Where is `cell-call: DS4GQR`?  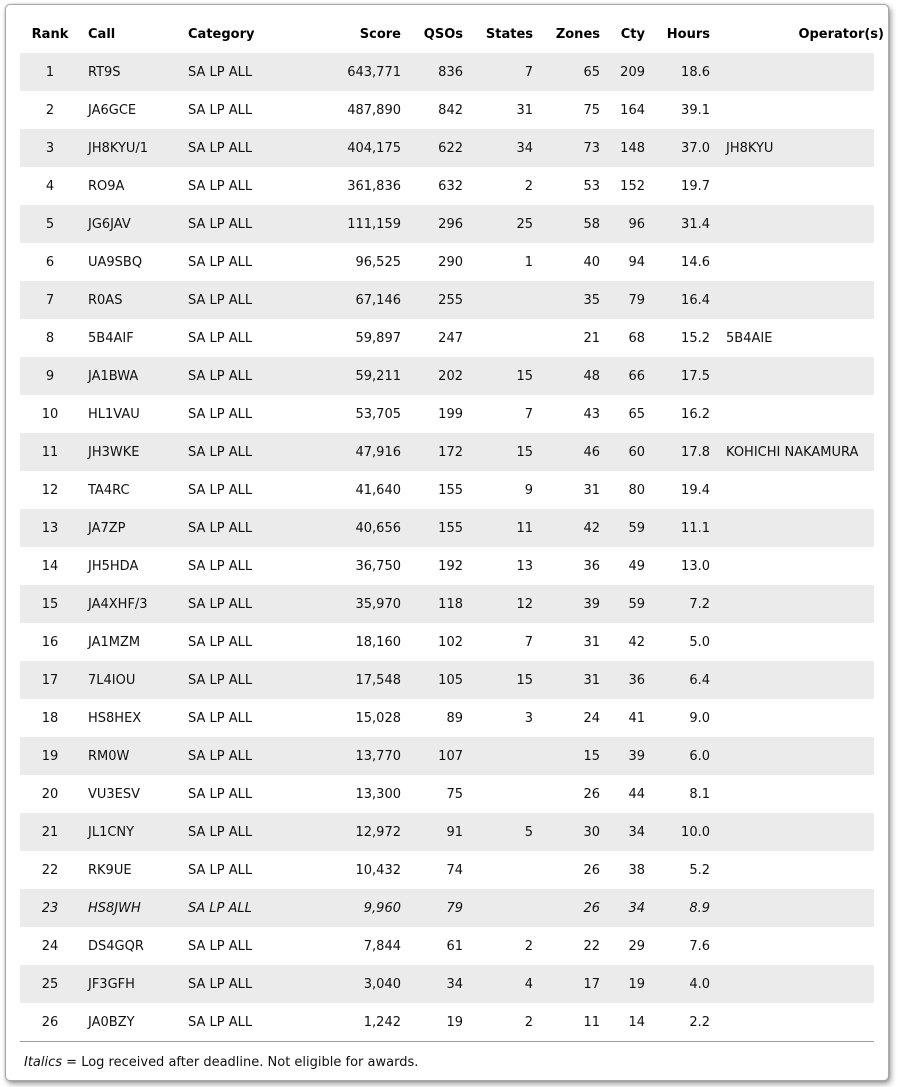
cell-call: DS4GQR is located at coordinates (116, 946).